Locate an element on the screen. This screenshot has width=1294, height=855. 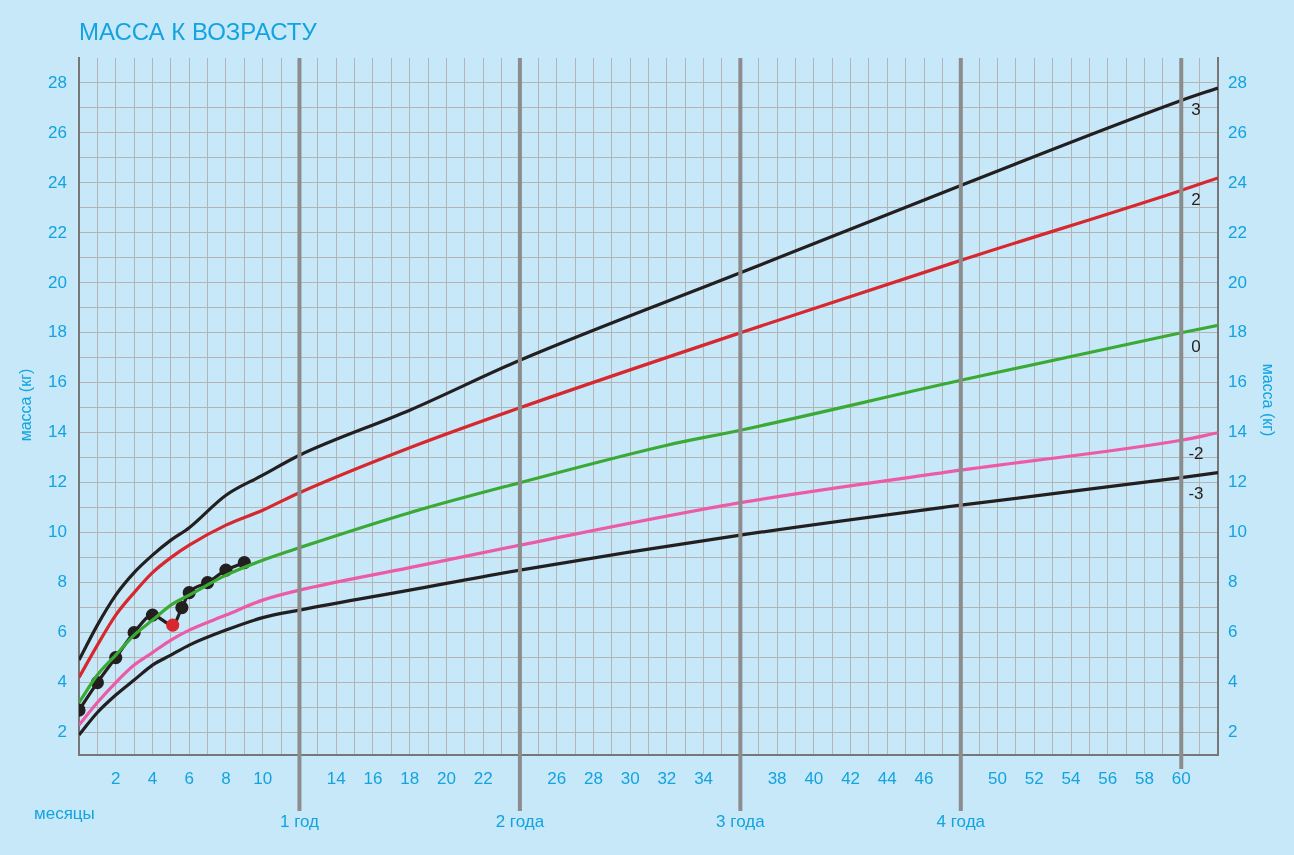
ref-line-label: 1 год is located at coordinates (299, 821).